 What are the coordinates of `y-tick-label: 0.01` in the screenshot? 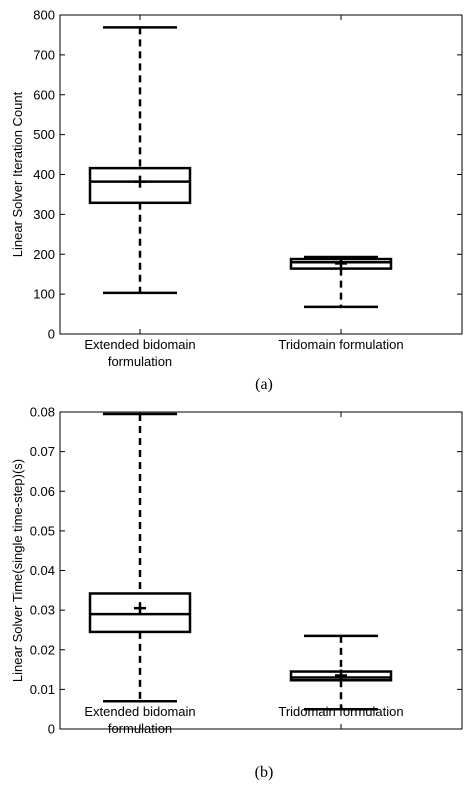 It's located at (42, 689).